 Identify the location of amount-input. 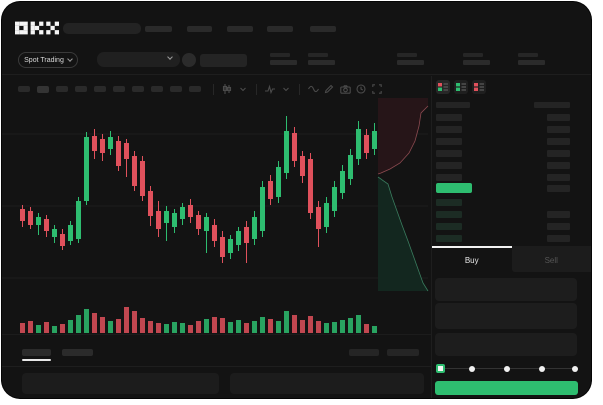
(506, 316).